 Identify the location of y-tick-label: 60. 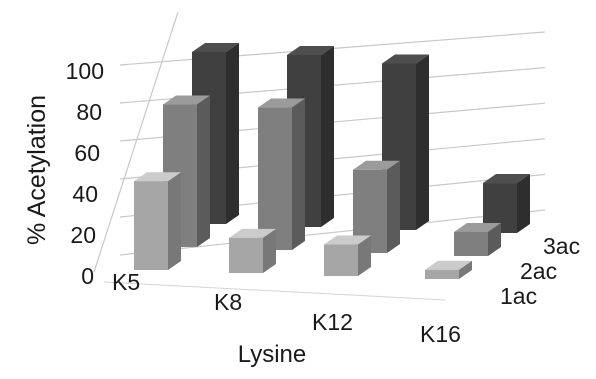
(87, 153).